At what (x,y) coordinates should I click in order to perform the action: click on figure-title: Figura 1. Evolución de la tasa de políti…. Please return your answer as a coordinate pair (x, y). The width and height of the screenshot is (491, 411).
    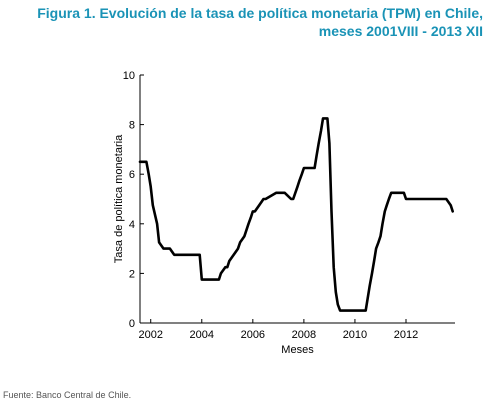
    Looking at the image, I should click on (248, 22).